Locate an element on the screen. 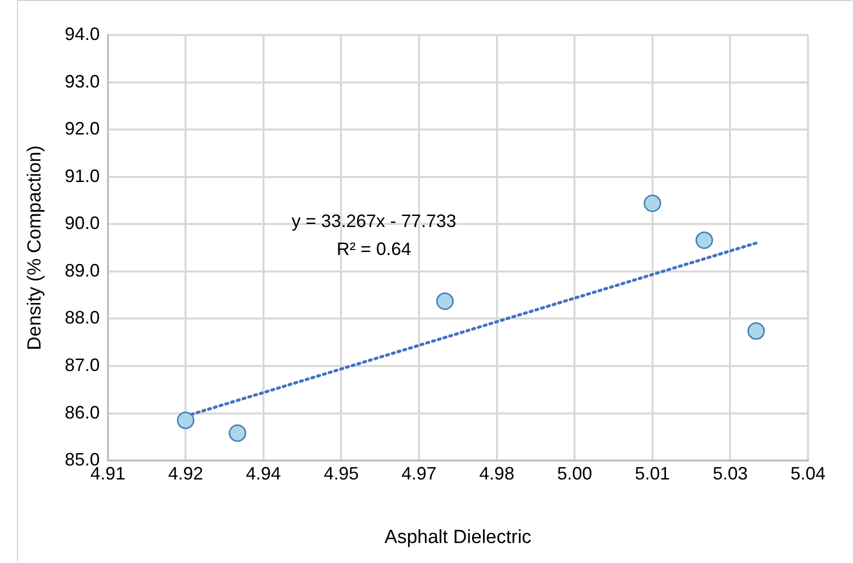 This screenshot has height=563, width=853. x-tick-label: 4.95 is located at coordinates (341, 473).